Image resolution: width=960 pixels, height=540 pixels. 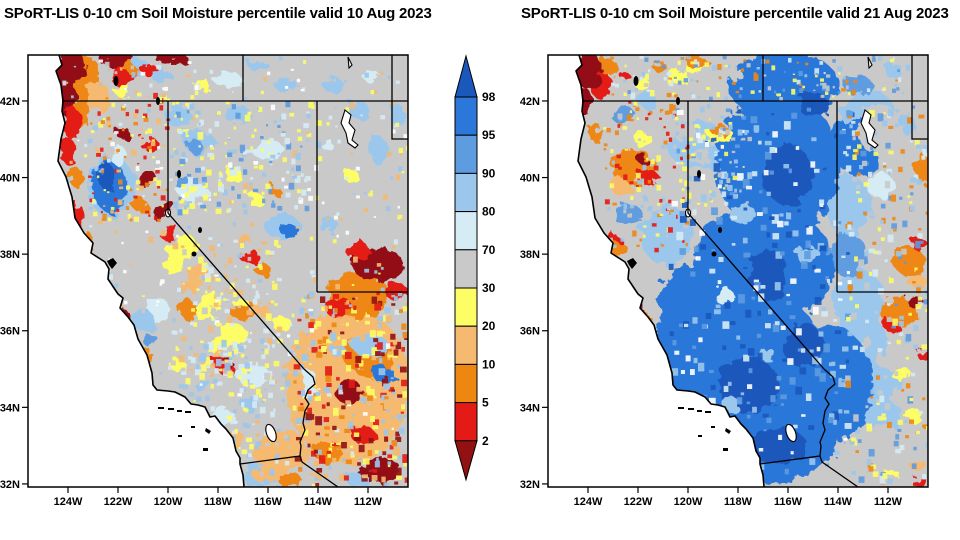 I want to click on lat-tick-label: 34N, so click(x=10, y=408).